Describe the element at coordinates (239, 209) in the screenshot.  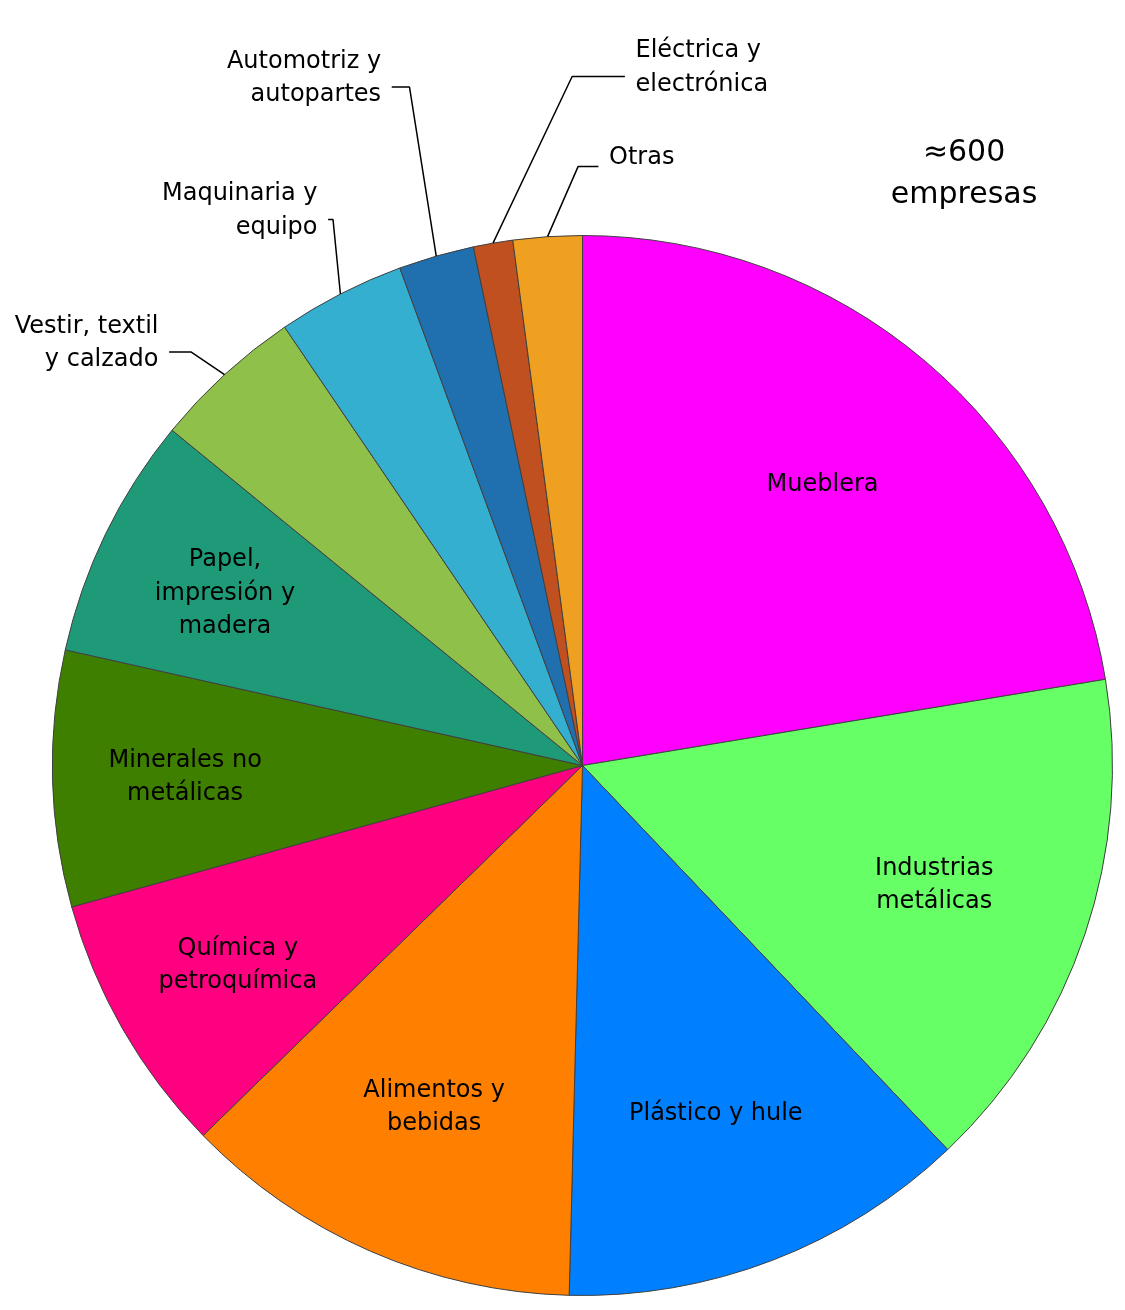
I see `slice-label: Maquinaria y equipo` at that location.